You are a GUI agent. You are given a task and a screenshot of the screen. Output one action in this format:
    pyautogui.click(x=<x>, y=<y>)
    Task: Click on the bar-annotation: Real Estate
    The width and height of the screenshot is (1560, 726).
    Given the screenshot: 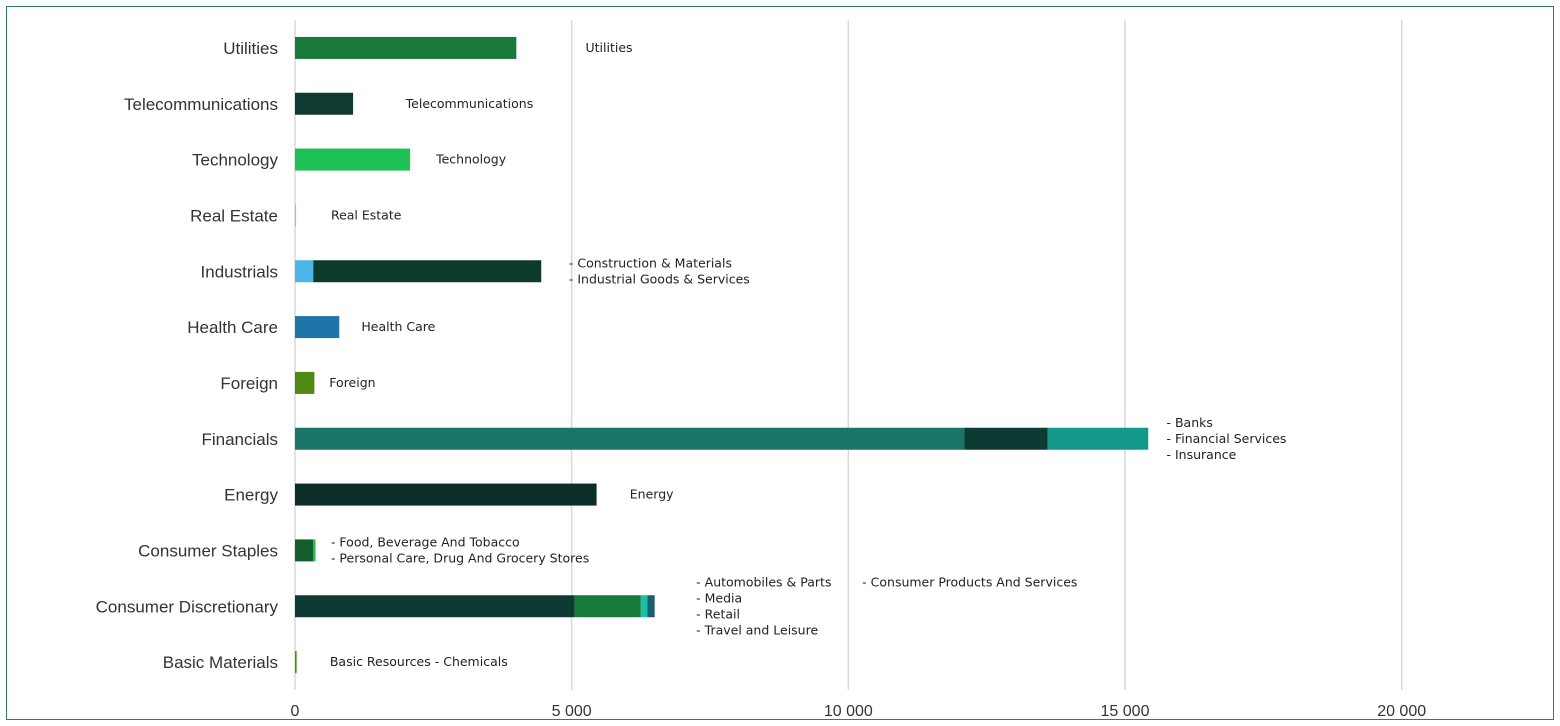 What is the action you would take?
    pyautogui.click(x=366, y=214)
    